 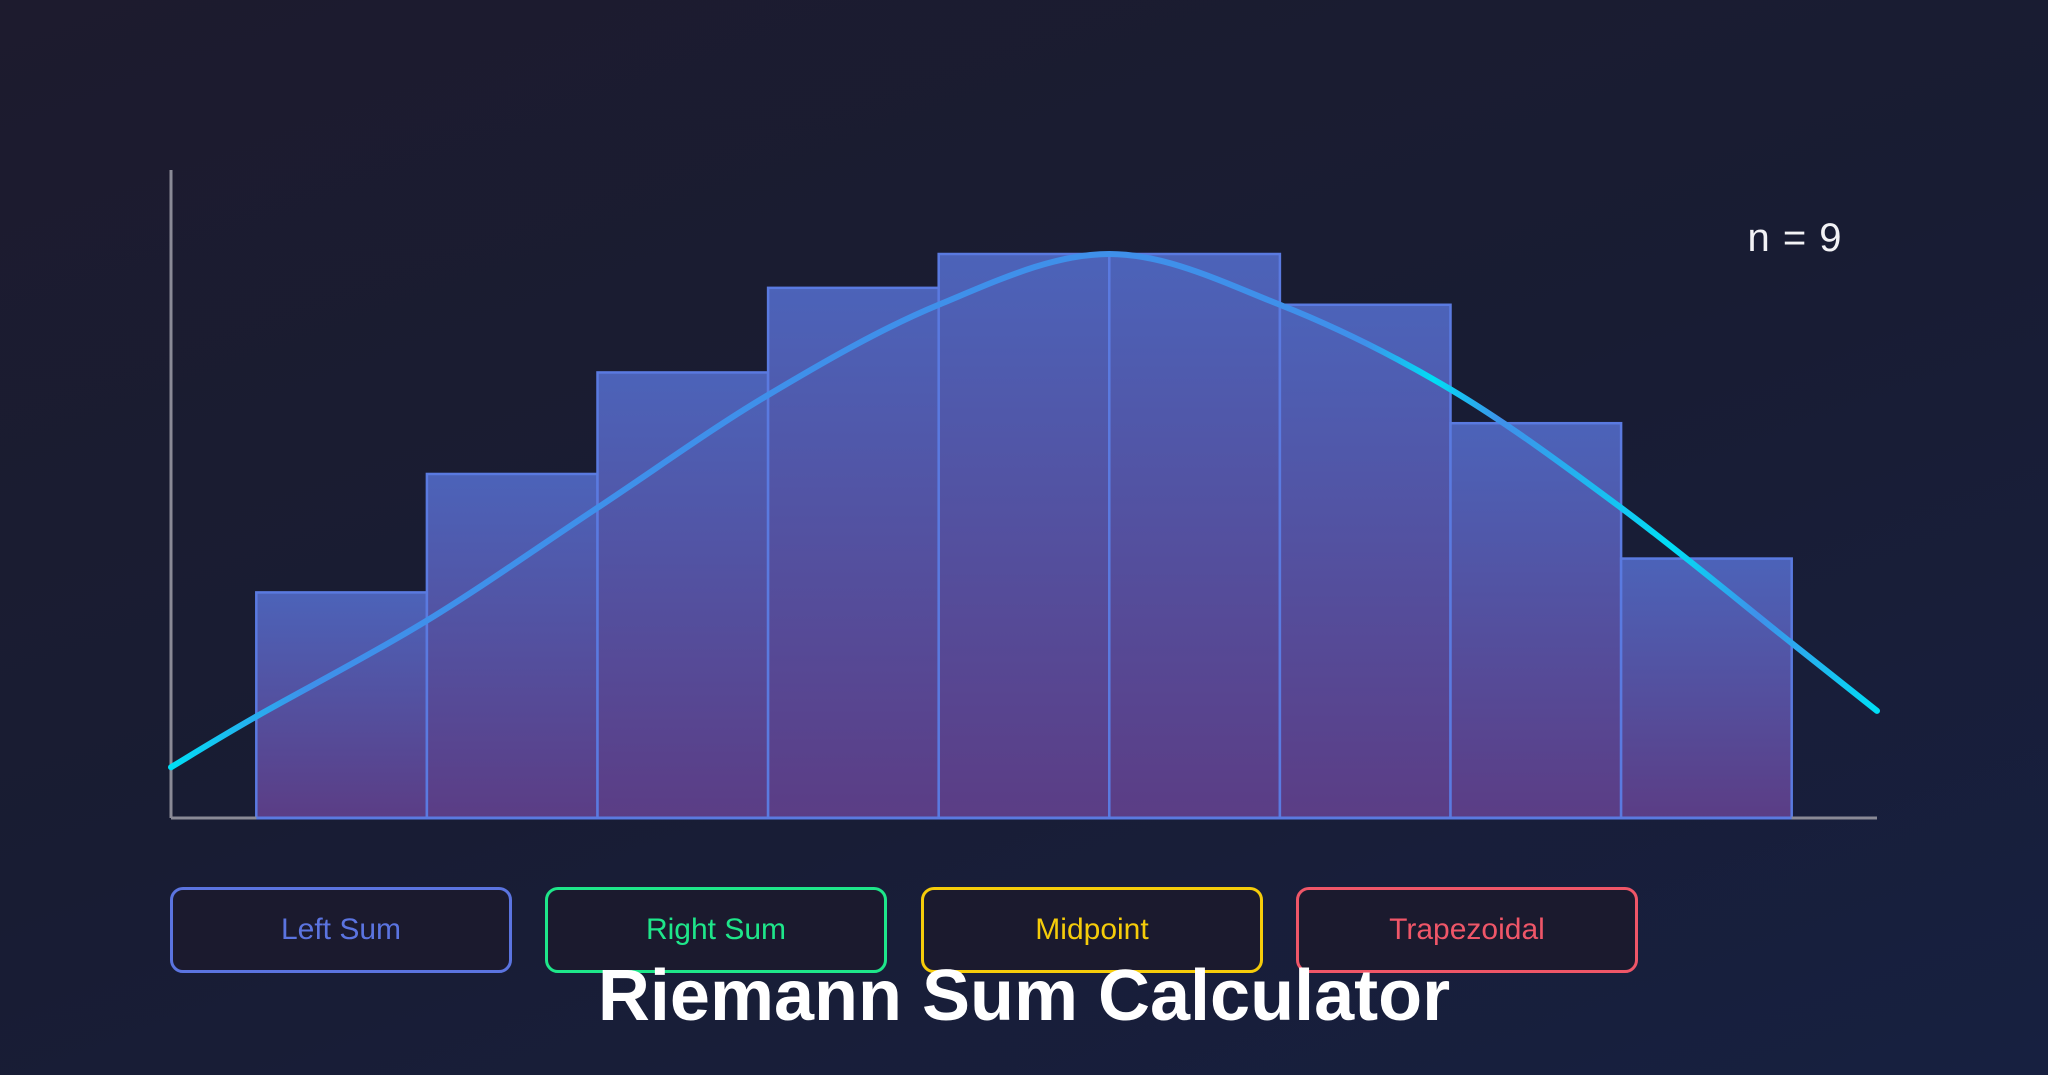 I want to click on n-count-label: n = 9, so click(x=1795, y=238).